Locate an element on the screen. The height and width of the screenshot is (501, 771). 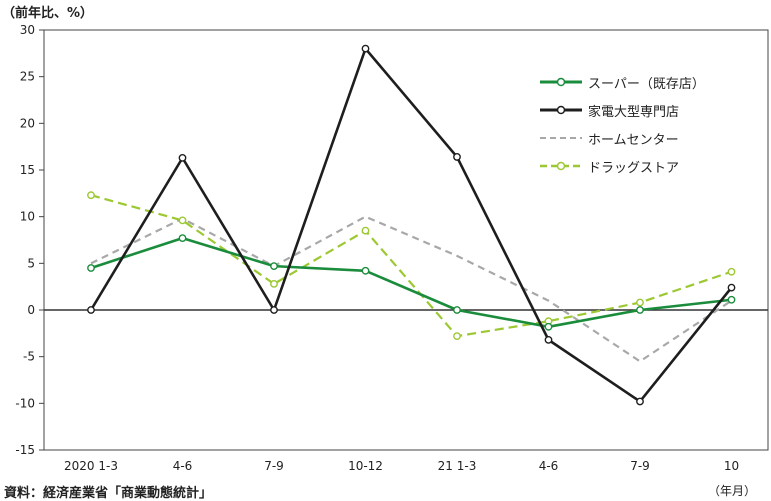
x-tick-label: 21 1-3 is located at coordinates (457, 466).